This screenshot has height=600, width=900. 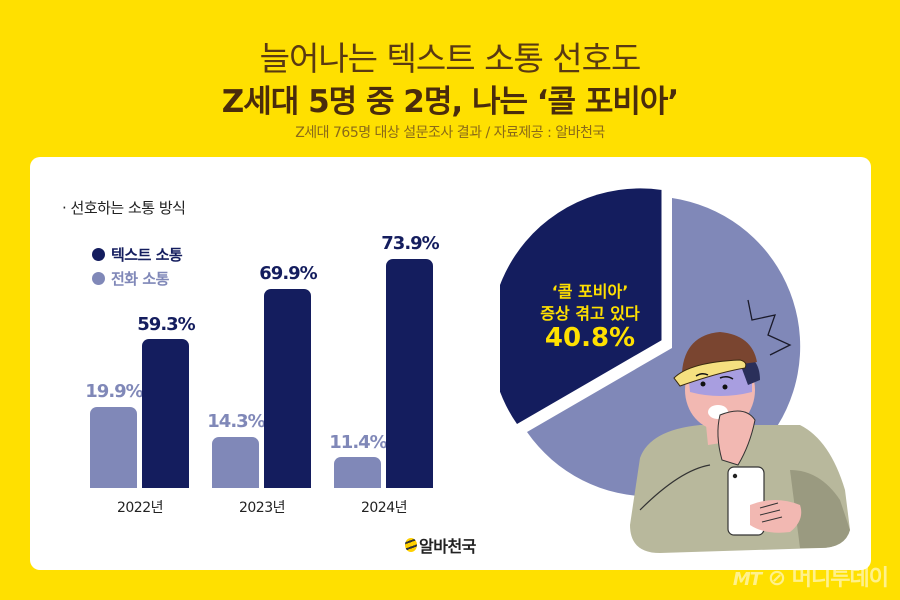 What do you see at coordinates (114, 391) in the screenshot?
I see `bar-value-label: 19.9%` at bounding box center [114, 391].